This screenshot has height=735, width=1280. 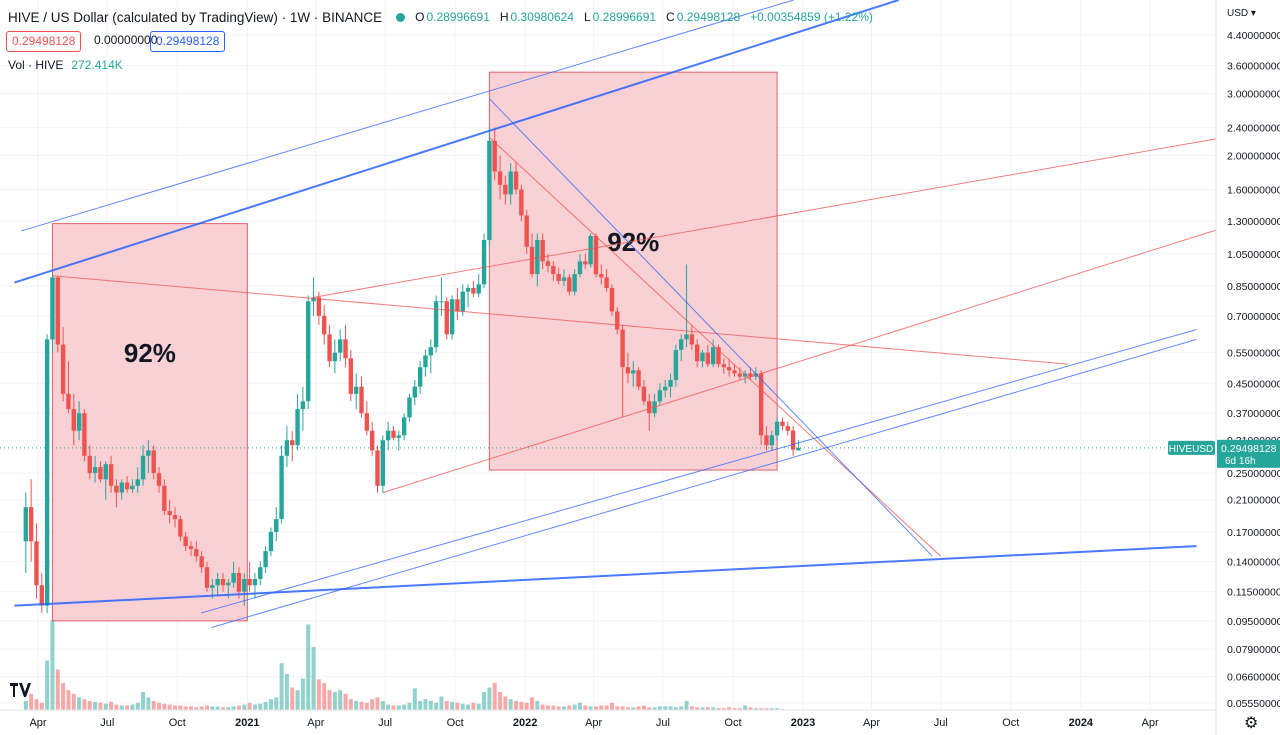 What do you see at coordinates (188, 41) in the screenshot?
I see `buy-button: 0.29498128` at bounding box center [188, 41].